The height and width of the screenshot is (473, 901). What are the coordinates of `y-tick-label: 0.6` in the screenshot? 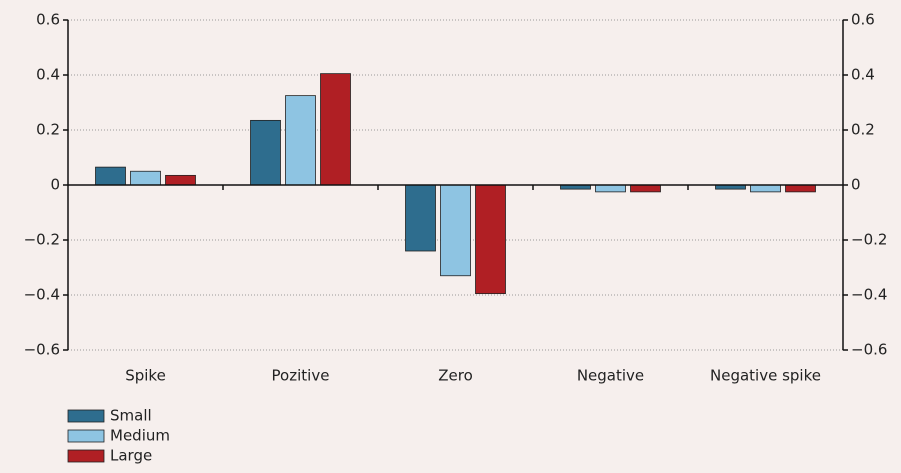 It's located at (48, 20).